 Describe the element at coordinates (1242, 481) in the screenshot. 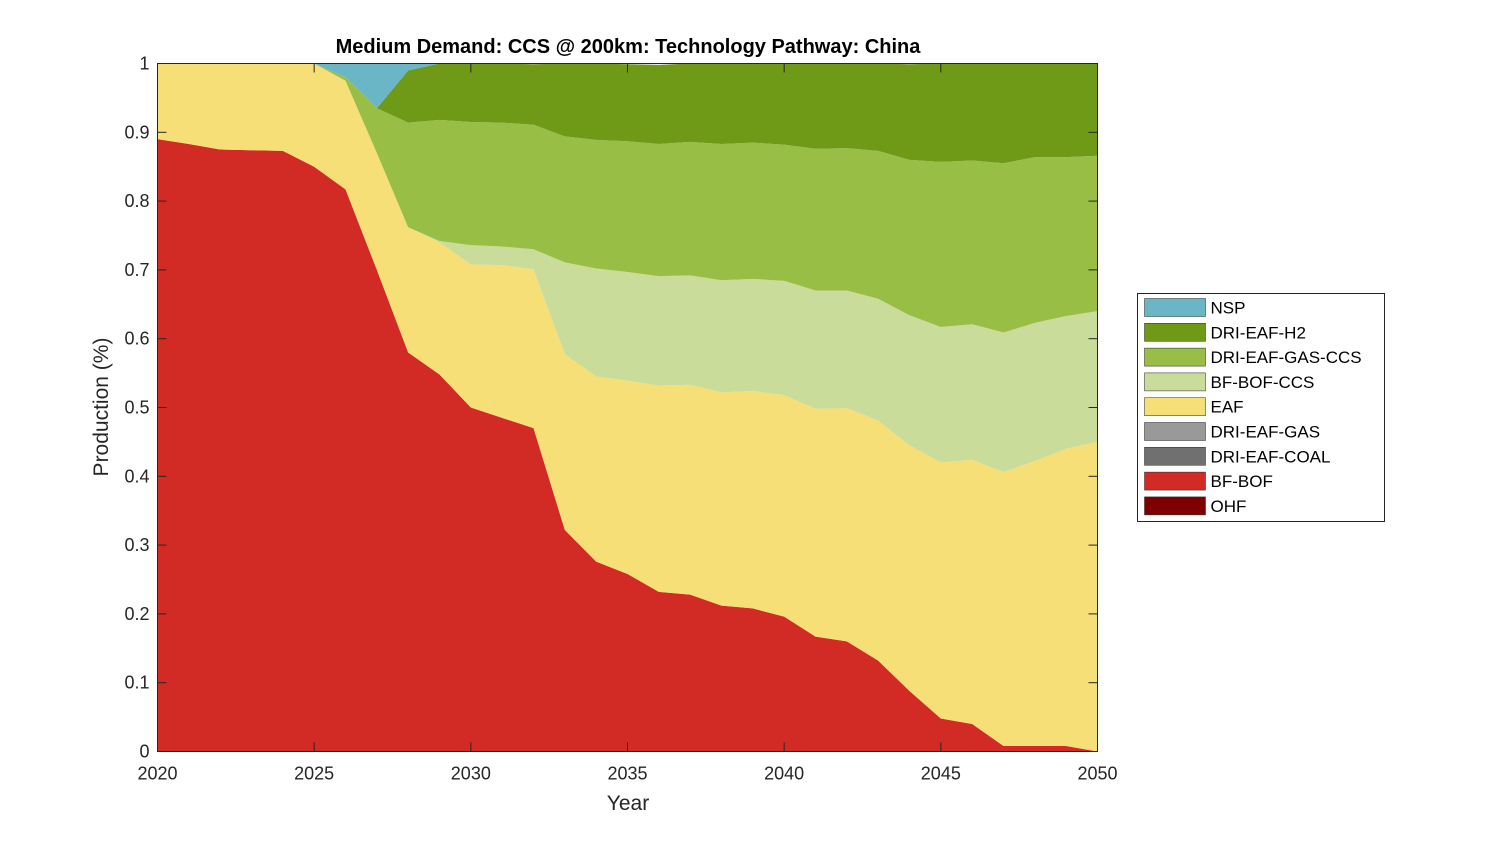

I see `legend-label-bf-bof: BF-BOF` at that location.